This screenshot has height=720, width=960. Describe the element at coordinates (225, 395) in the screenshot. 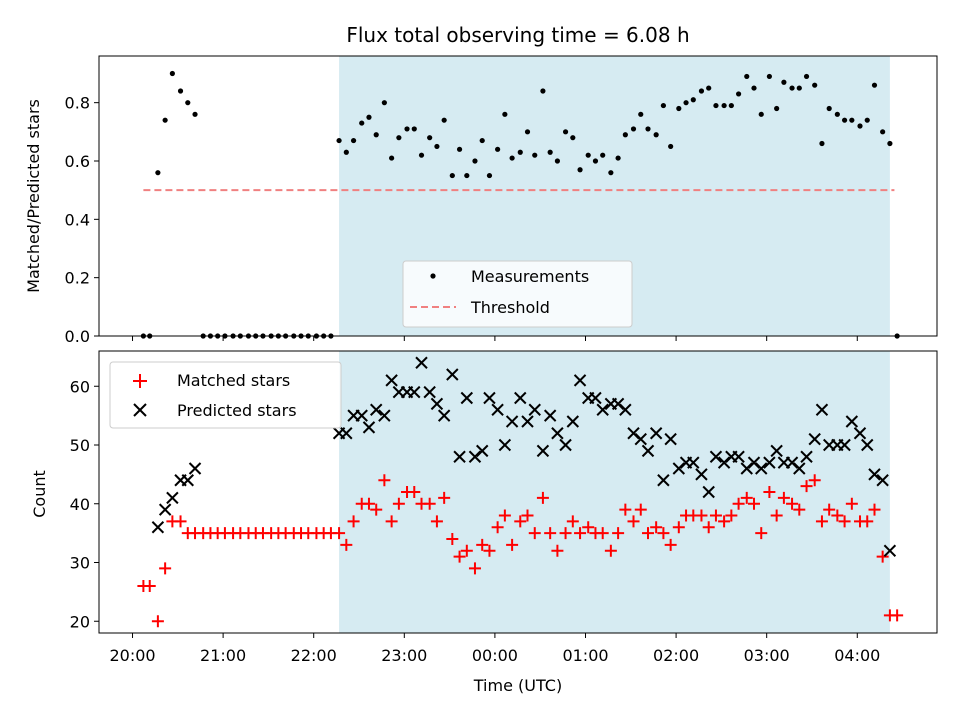

I see `bottom-legend: Matched stars Predicted stars` at that location.